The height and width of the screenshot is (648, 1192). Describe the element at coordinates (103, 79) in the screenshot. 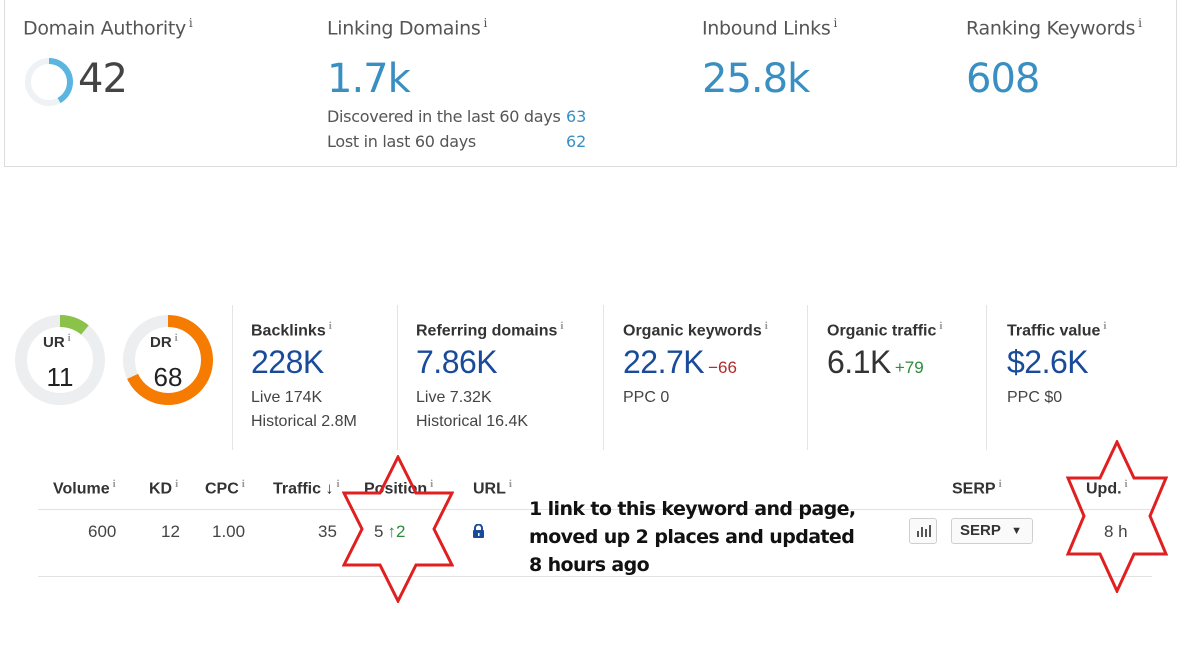

I see `domain-authority-value: 42` at that location.